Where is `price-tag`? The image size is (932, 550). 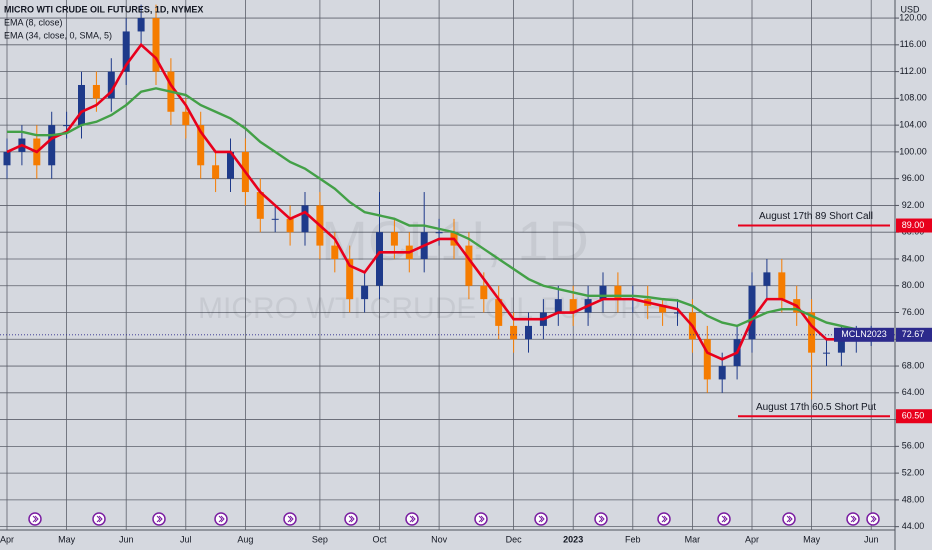 price-tag is located at coordinates (914, 416).